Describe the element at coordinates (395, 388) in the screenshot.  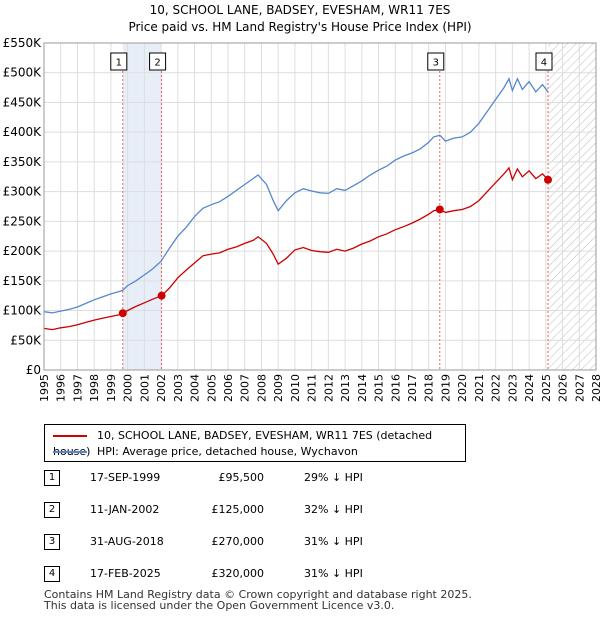
I see `x-tick-label: 2016` at that location.